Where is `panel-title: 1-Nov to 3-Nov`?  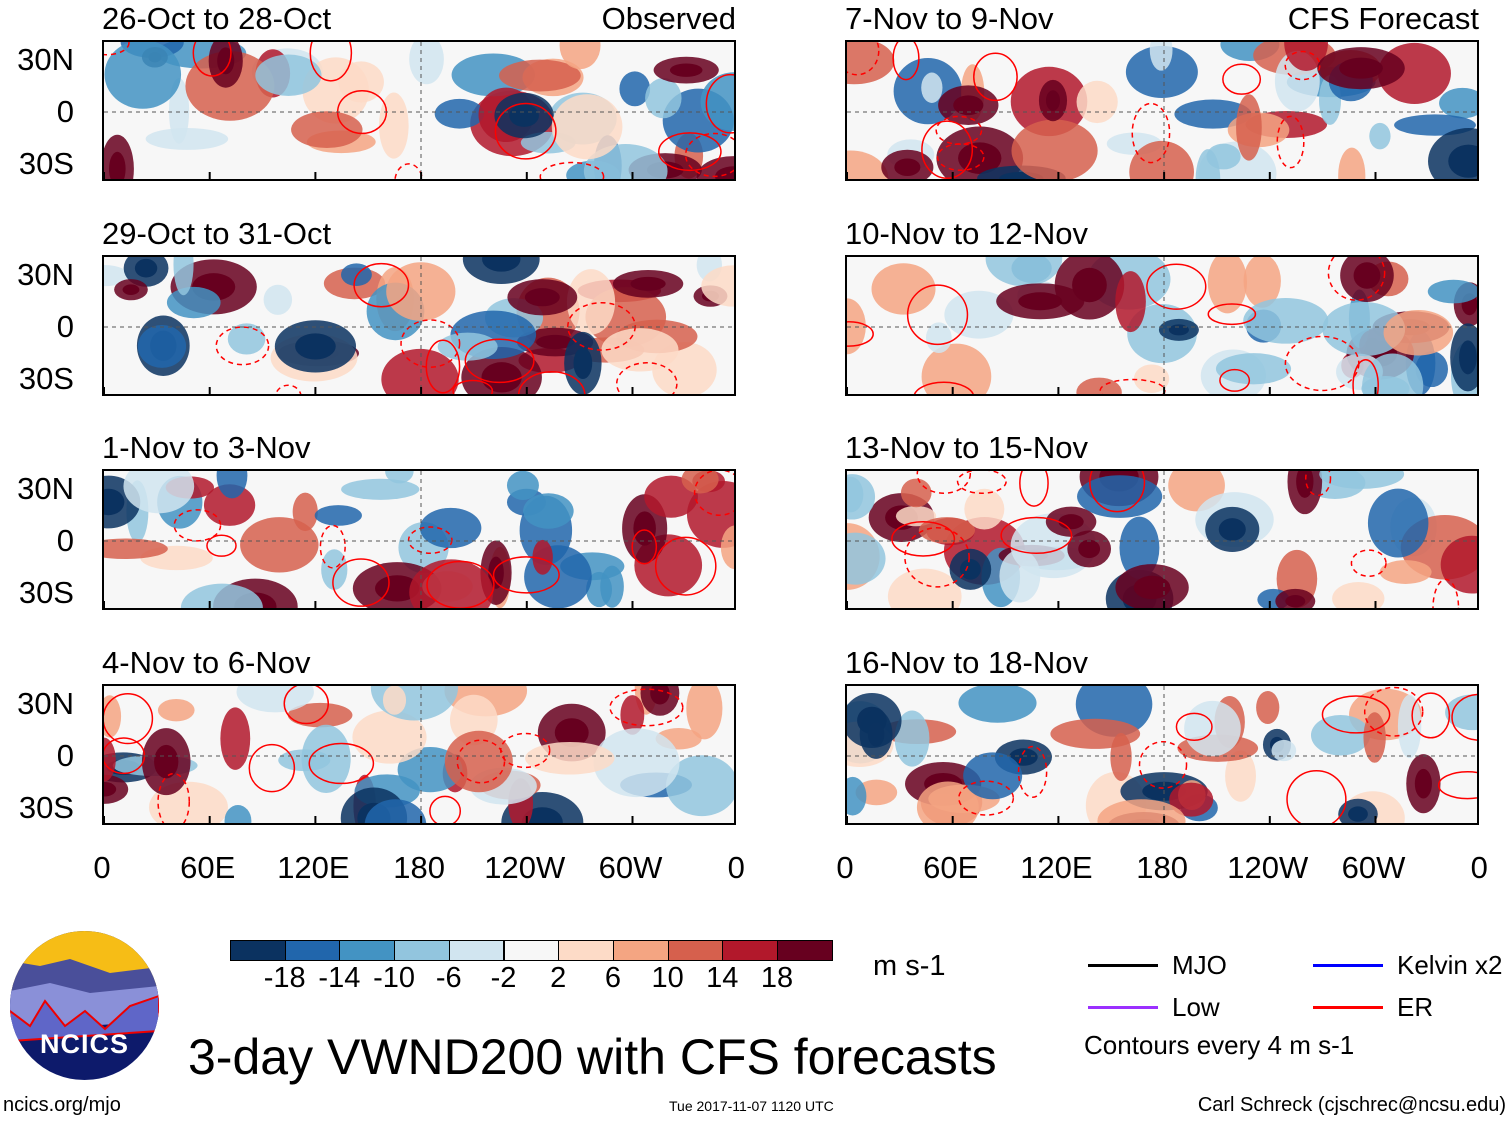
panel-title: 1-Nov to 3-Nov is located at coordinates (206, 447).